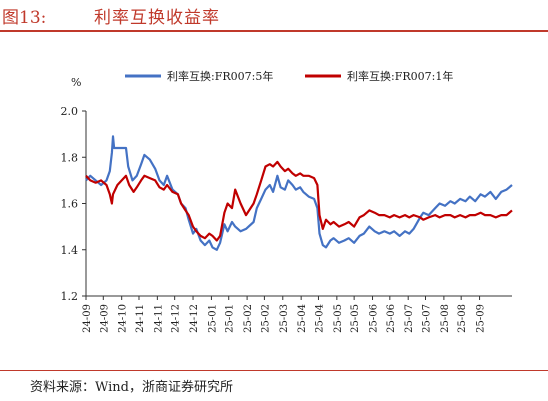  What do you see at coordinates (400, 76) in the screenshot?
I see `legend-label-2: 利率互换:FR007:1年` at bounding box center [400, 76].